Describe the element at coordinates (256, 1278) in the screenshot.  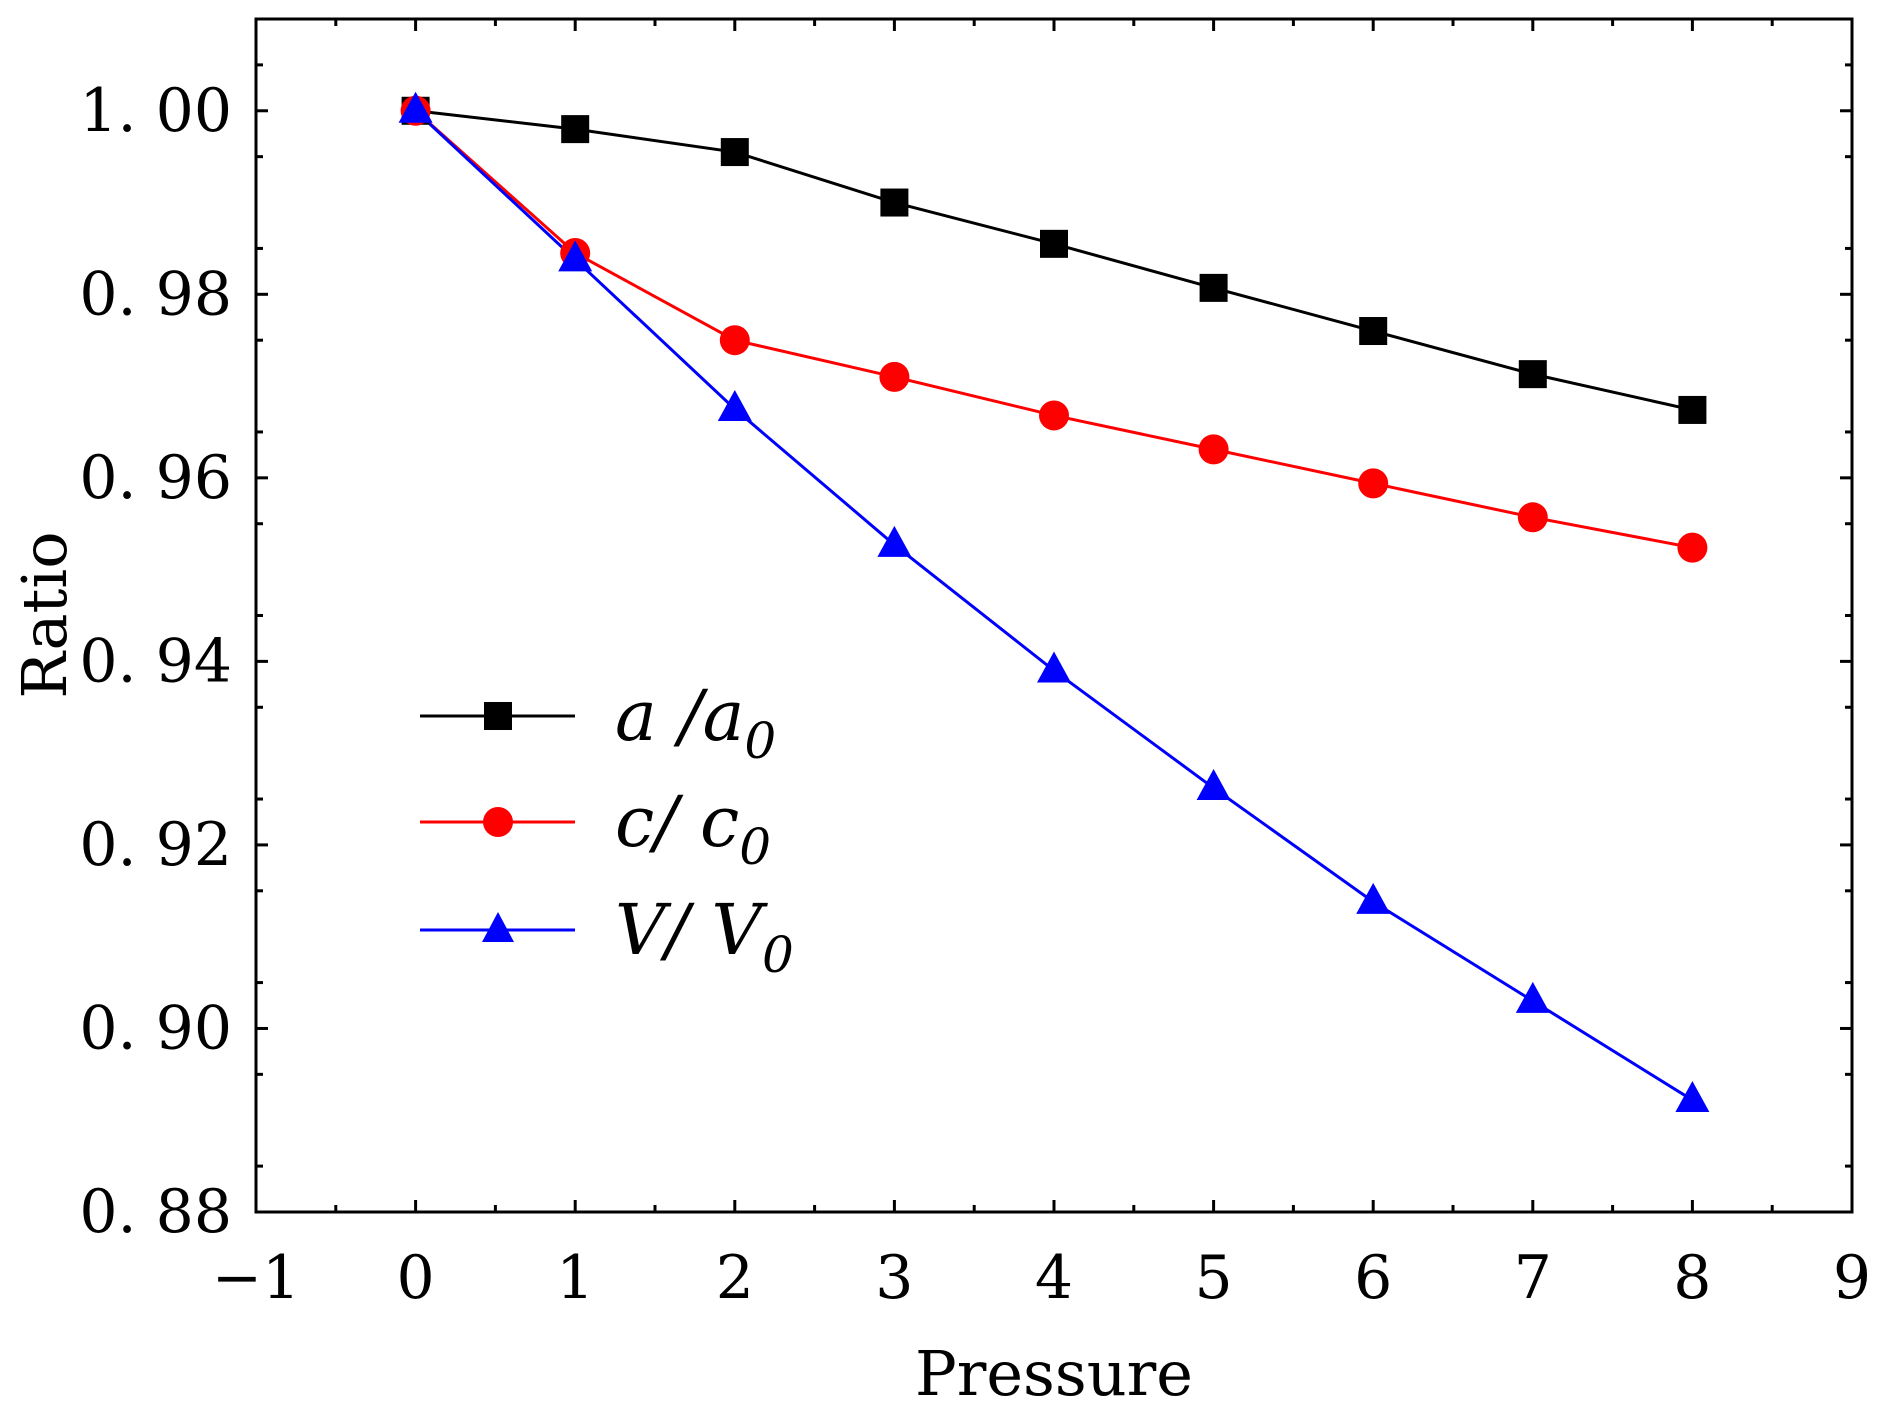
I see `x-tick-label: −1` at that location.